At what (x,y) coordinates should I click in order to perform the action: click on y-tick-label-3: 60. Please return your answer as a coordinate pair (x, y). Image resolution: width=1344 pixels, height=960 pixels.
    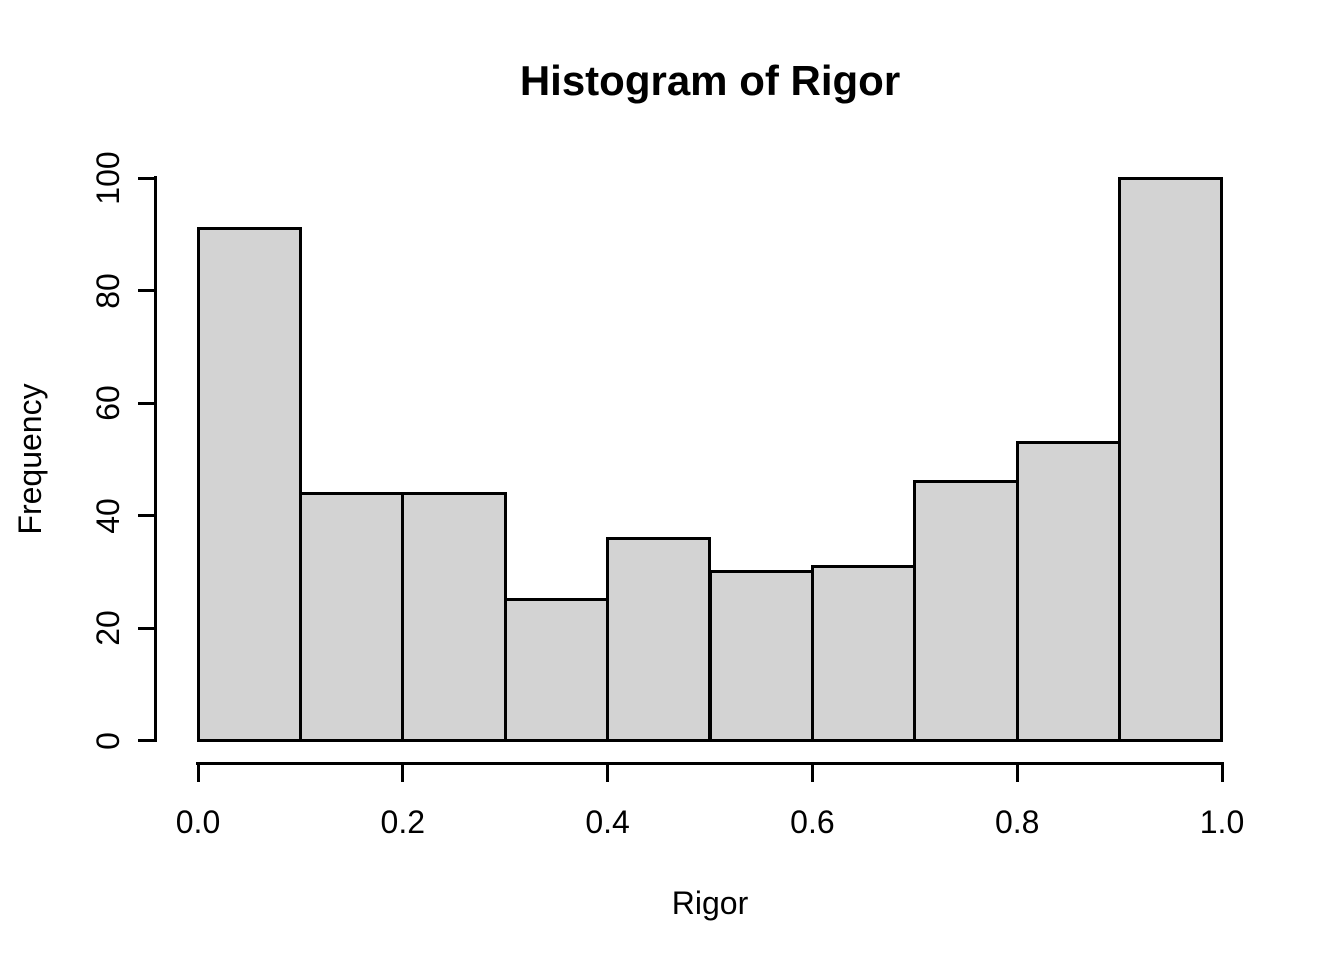
    Looking at the image, I should click on (108, 403).